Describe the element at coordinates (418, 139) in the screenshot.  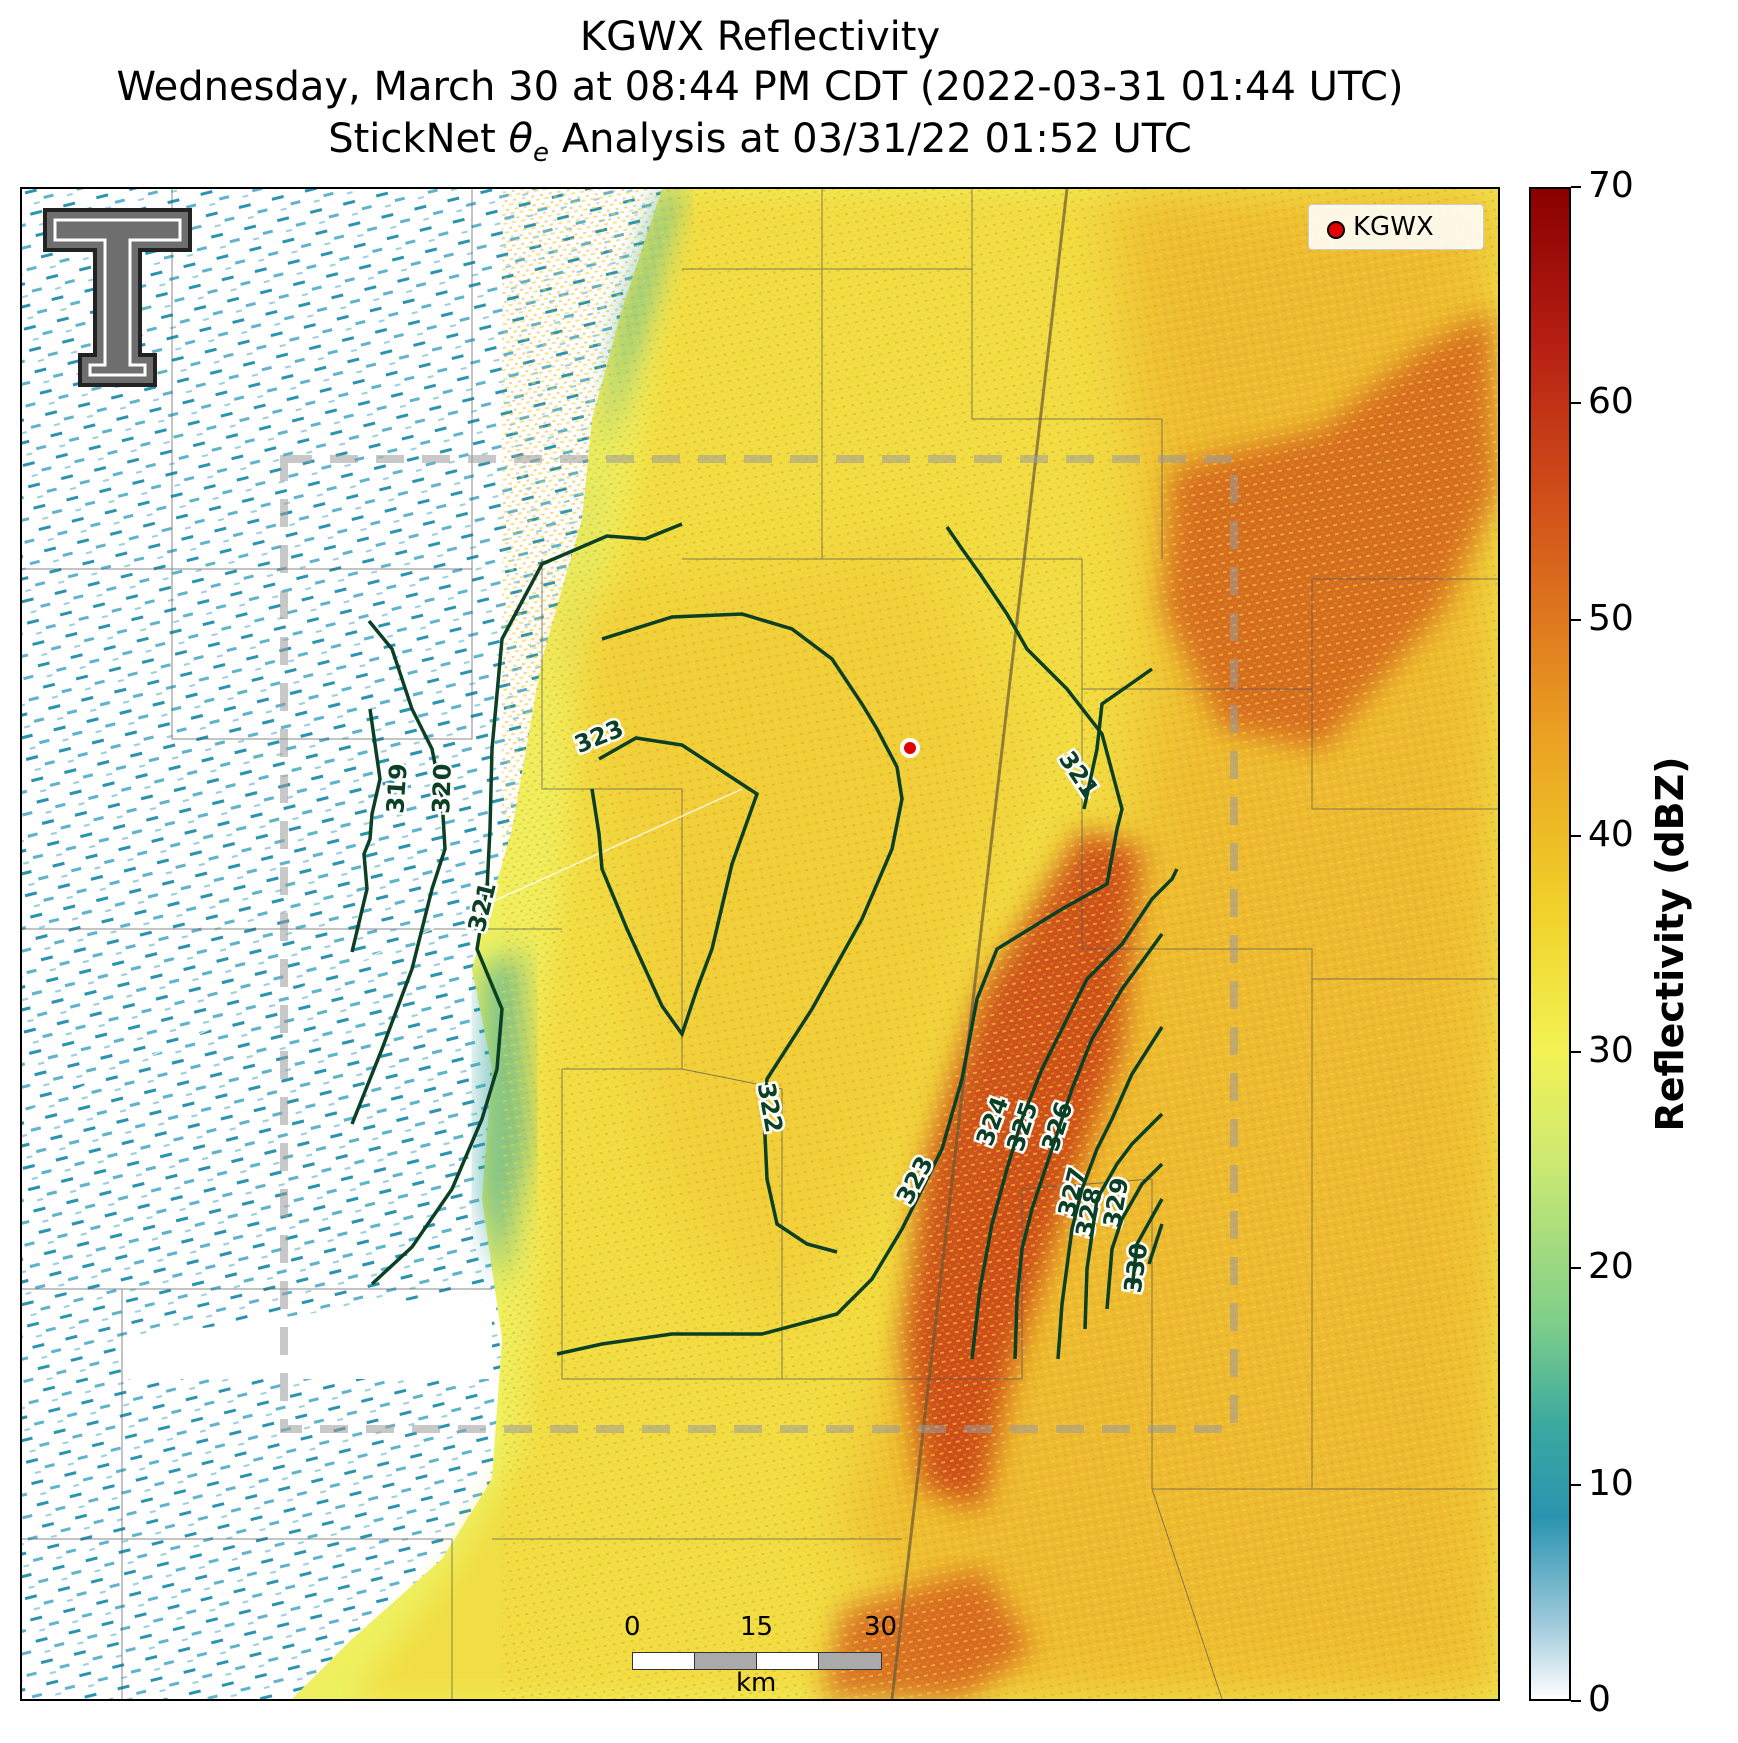
I see `title-line-3-prefix: StickNet` at that location.